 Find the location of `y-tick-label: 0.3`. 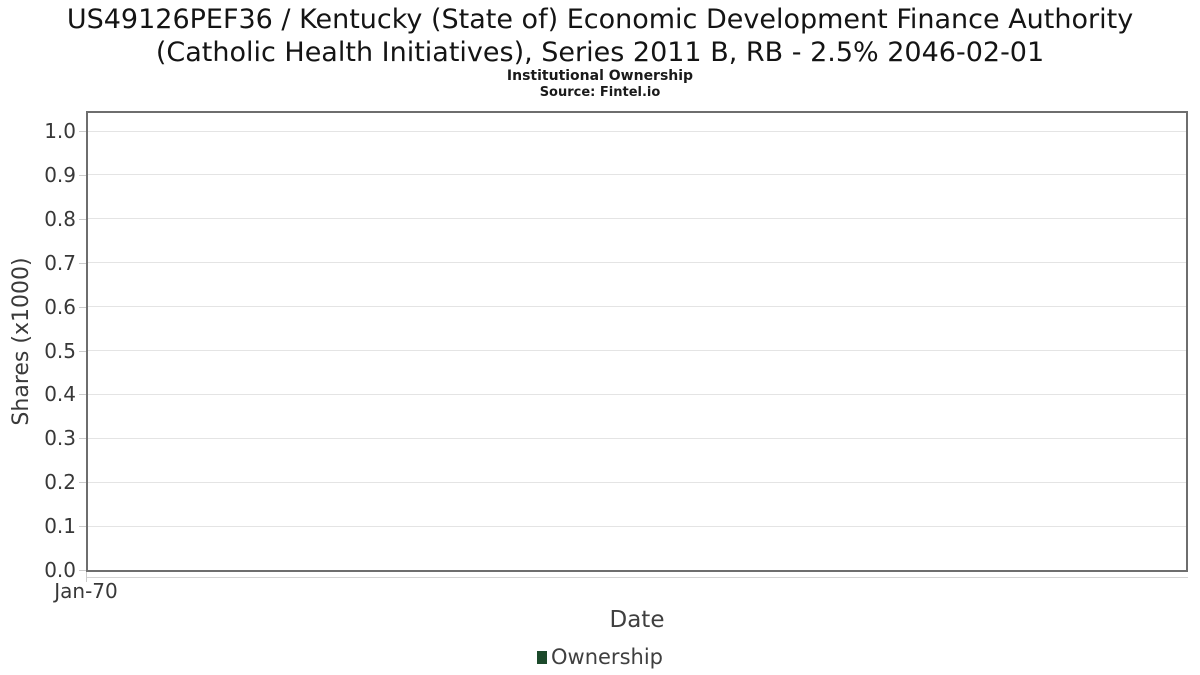

y-tick-label: 0.3 is located at coordinates (60, 438).